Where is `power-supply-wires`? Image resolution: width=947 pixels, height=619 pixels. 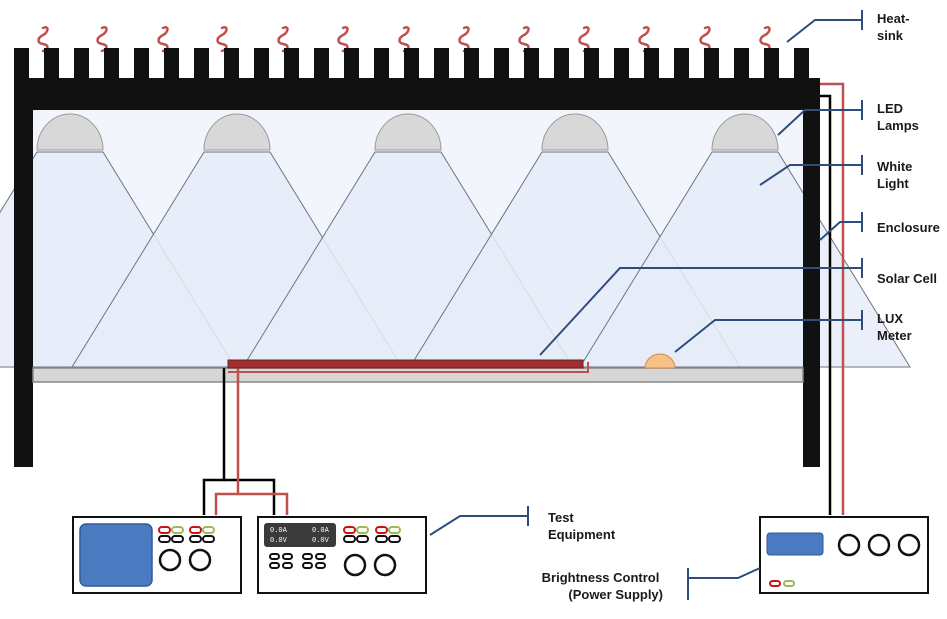 power-supply-wires is located at coordinates (832, 298).